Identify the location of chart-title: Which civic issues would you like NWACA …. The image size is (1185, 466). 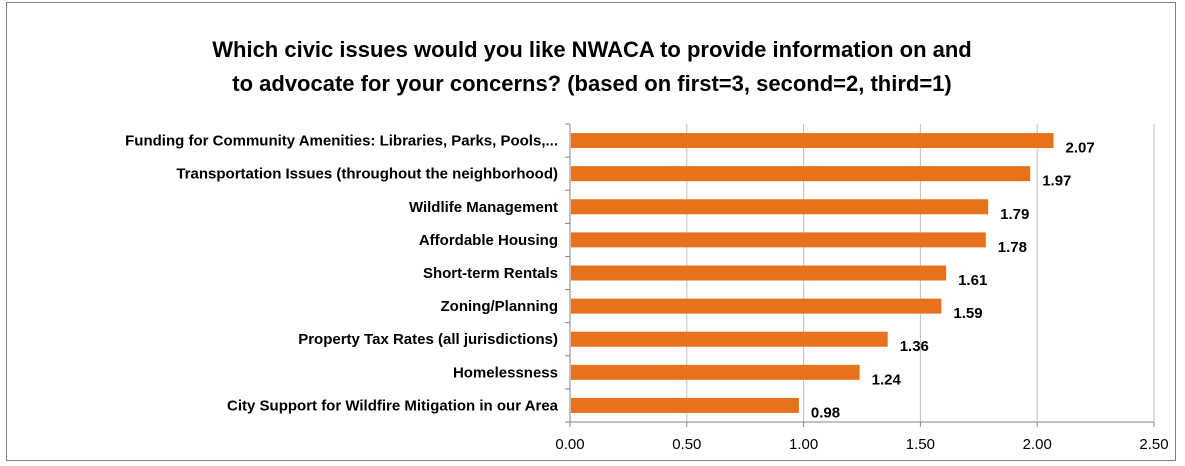
(592, 66).